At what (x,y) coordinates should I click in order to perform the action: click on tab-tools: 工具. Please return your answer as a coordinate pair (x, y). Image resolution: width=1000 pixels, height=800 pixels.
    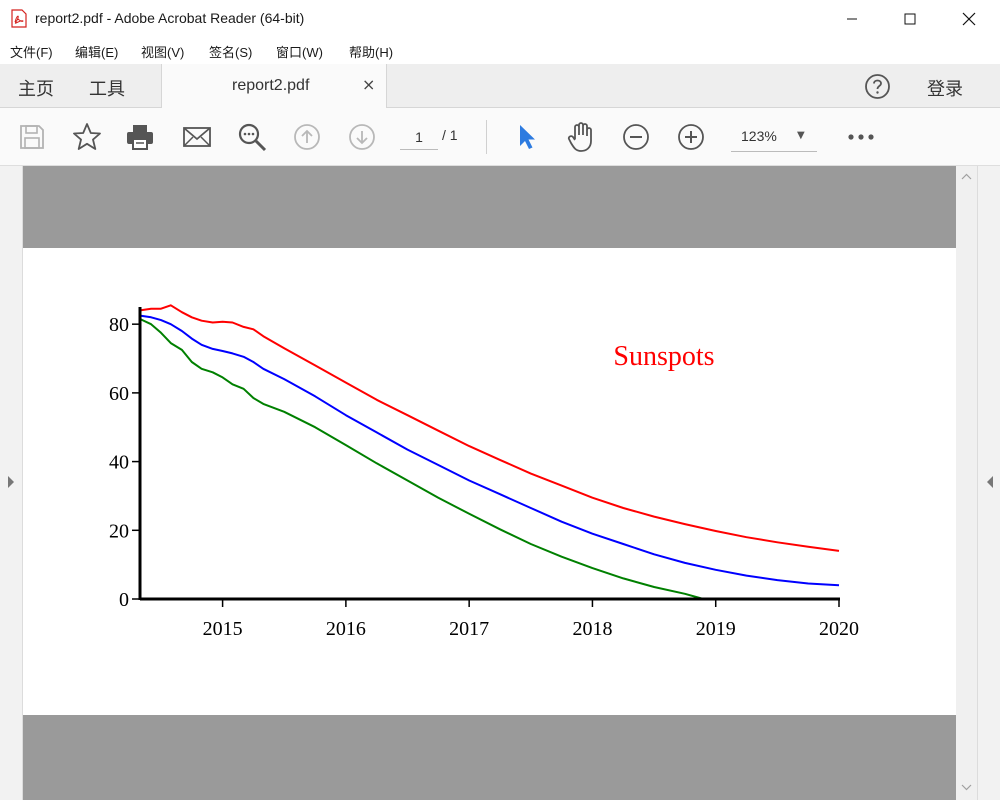
    Looking at the image, I should click on (107, 89).